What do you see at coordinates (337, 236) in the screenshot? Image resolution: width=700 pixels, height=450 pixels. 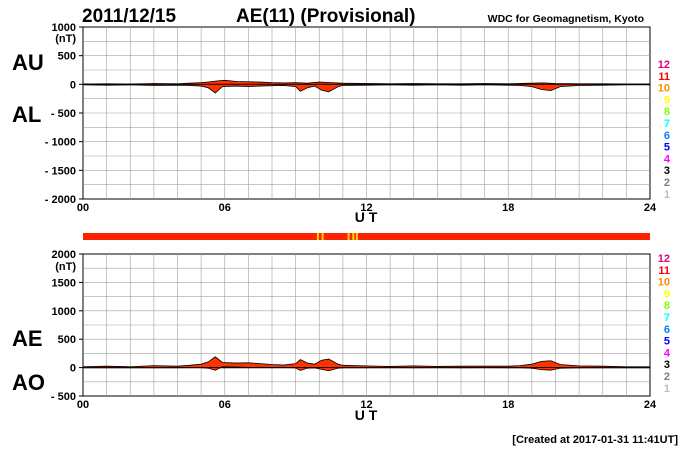 I see `station-bar-highlights` at bounding box center [337, 236].